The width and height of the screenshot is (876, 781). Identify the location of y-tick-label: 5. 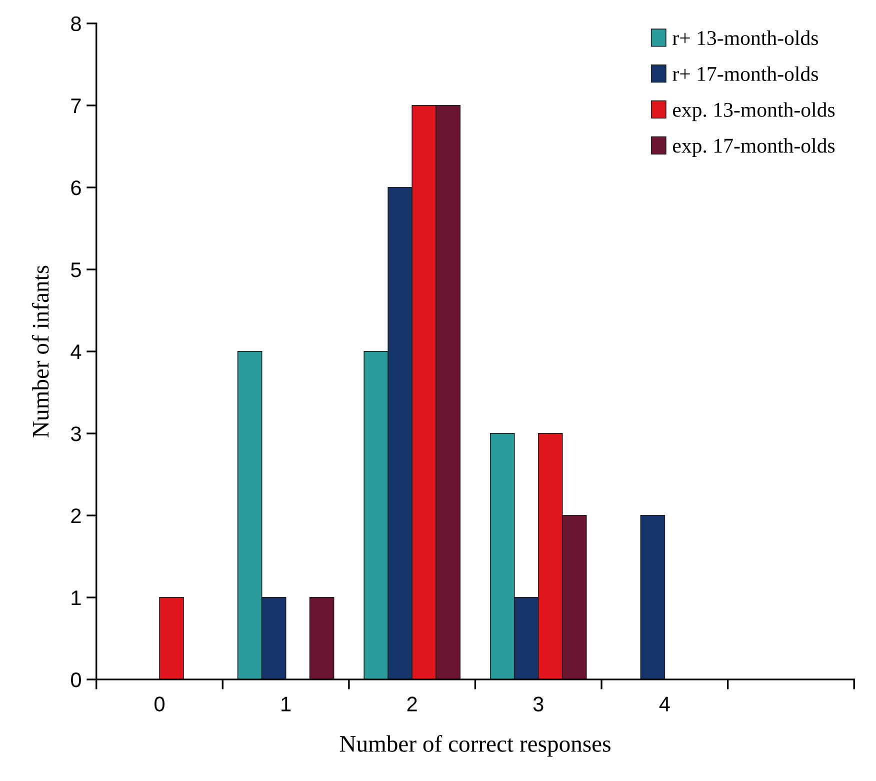
(76, 270).